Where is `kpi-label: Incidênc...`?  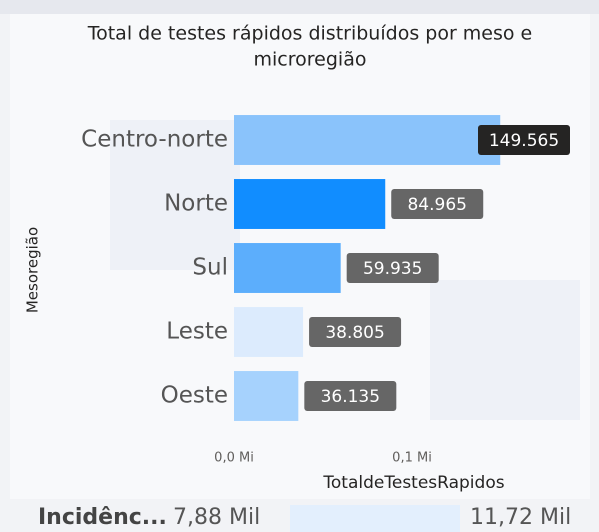
kpi-label: Incidênc... is located at coordinates (102, 517).